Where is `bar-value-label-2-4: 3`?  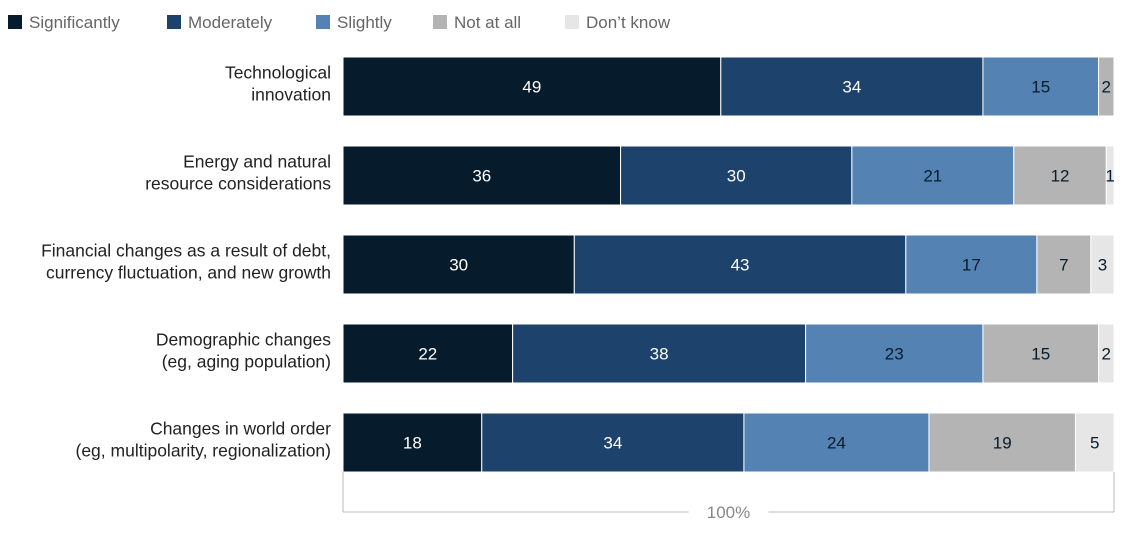
bar-value-label-2-4: 3 is located at coordinates (1102, 265).